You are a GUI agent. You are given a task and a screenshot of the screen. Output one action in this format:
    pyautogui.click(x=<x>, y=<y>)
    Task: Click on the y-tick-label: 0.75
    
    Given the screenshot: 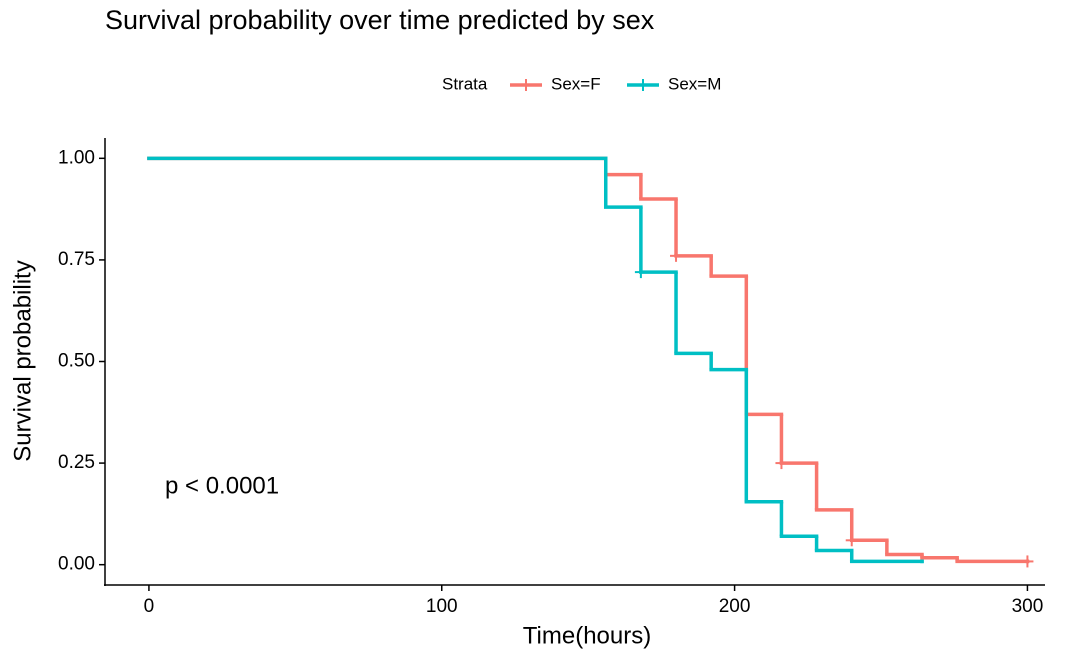 What is the action you would take?
    pyautogui.click(x=76, y=259)
    